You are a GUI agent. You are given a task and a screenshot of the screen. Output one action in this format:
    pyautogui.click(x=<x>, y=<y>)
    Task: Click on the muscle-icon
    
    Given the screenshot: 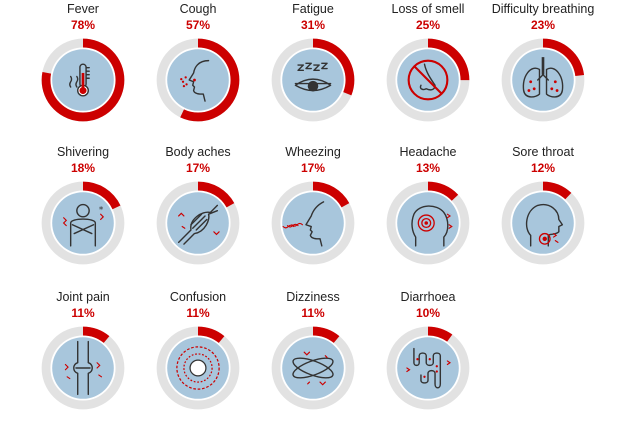 What is the action you would take?
    pyautogui.click(x=198, y=224)
    